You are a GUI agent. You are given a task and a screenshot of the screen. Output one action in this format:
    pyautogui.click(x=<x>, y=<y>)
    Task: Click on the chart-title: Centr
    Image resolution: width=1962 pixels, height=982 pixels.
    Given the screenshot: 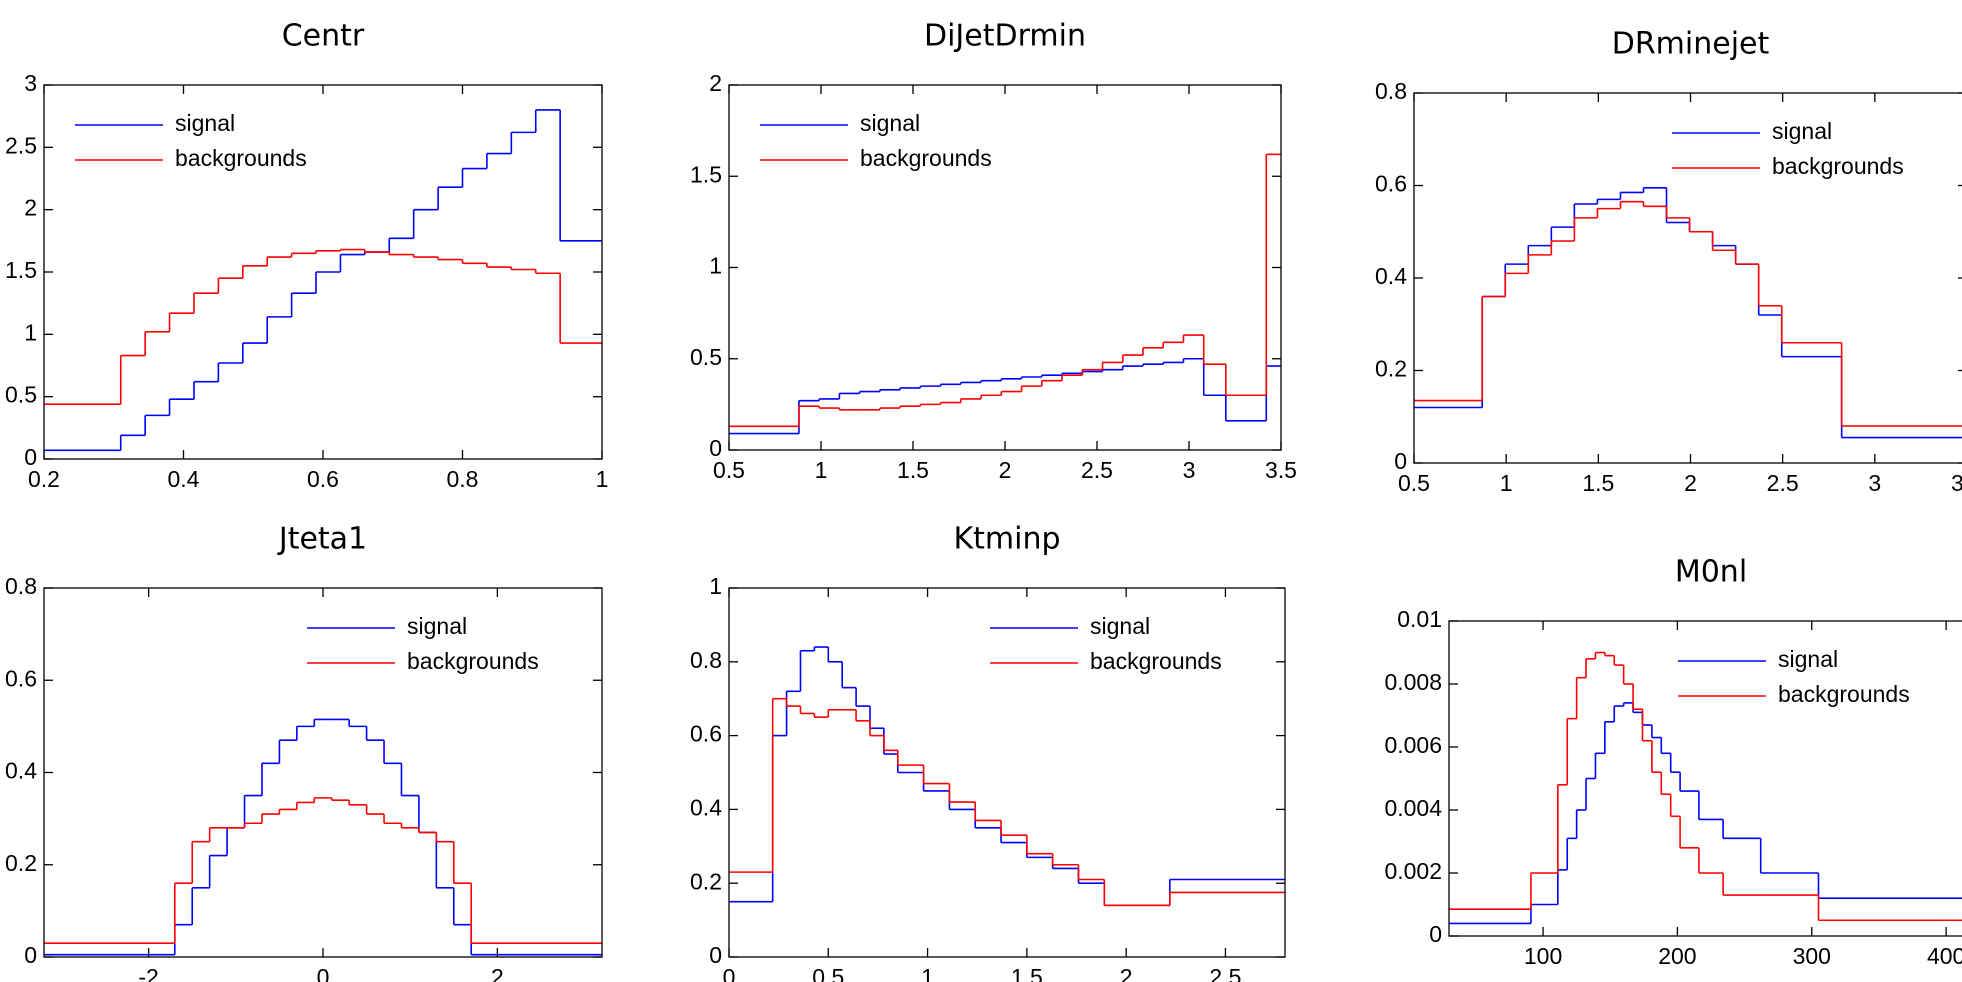 What is the action you would take?
    pyautogui.click(x=323, y=36)
    